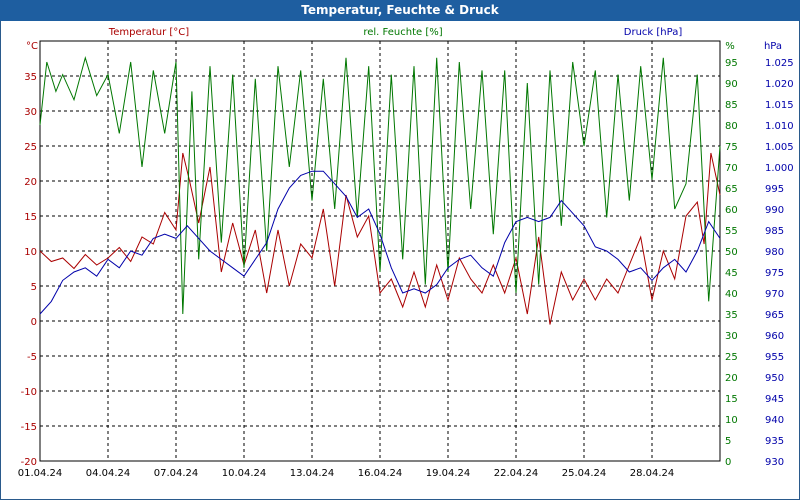  What do you see at coordinates (584, 473) in the screenshot?
I see `x-tick-label: 25.04.24` at bounding box center [584, 473].